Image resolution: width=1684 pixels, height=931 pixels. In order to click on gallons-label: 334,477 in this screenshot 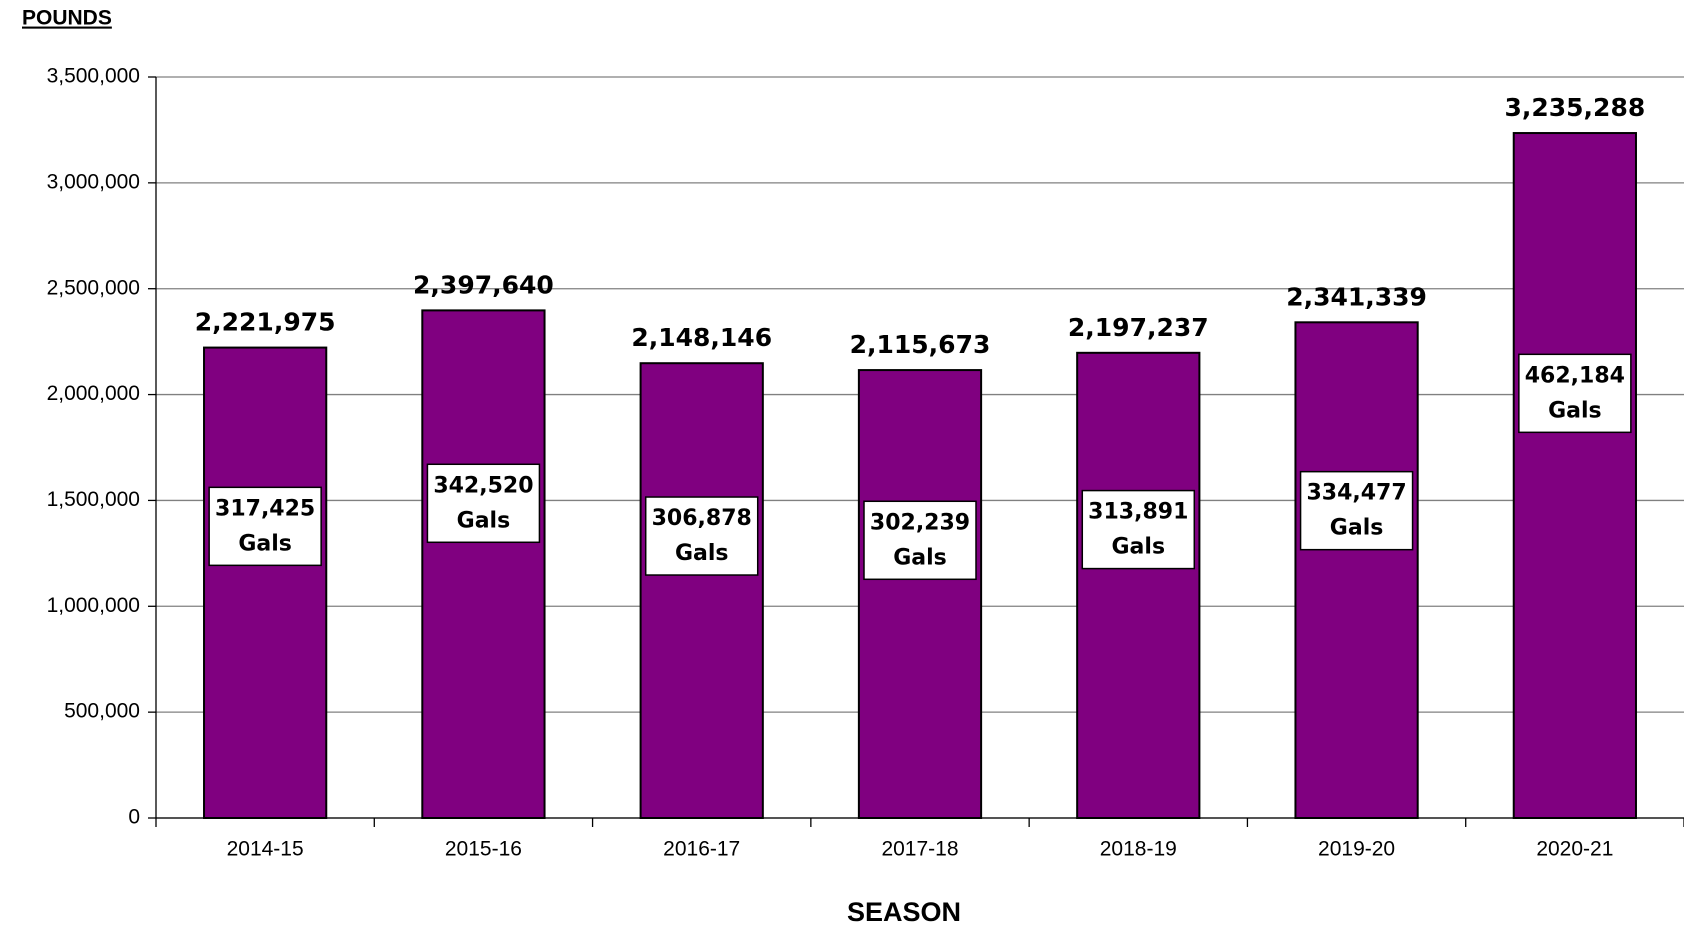, I will do `click(1356, 493)`.